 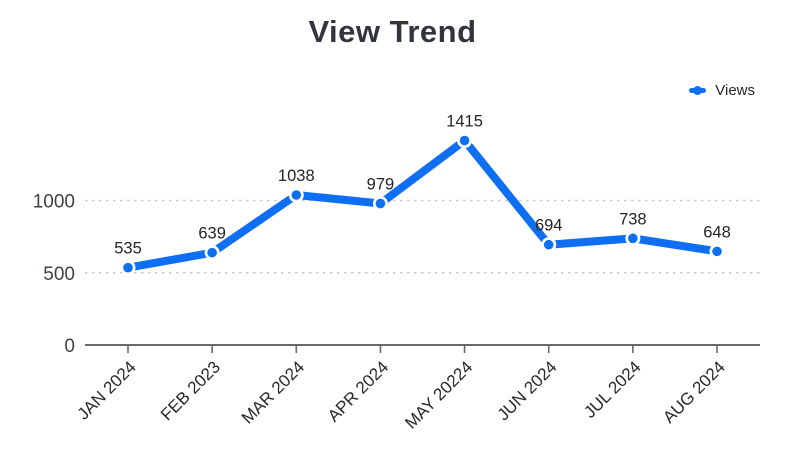 What do you see at coordinates (694, 392) in the screenshot?
I see `x-tick-label: AUG 2024` at bounding box center [694, 392].